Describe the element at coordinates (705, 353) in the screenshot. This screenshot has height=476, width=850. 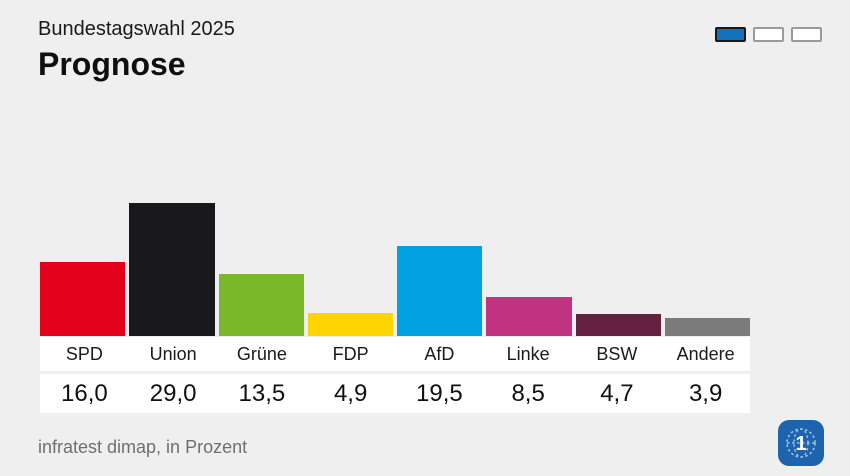
I see `category-label-andere: Andere` at that location.